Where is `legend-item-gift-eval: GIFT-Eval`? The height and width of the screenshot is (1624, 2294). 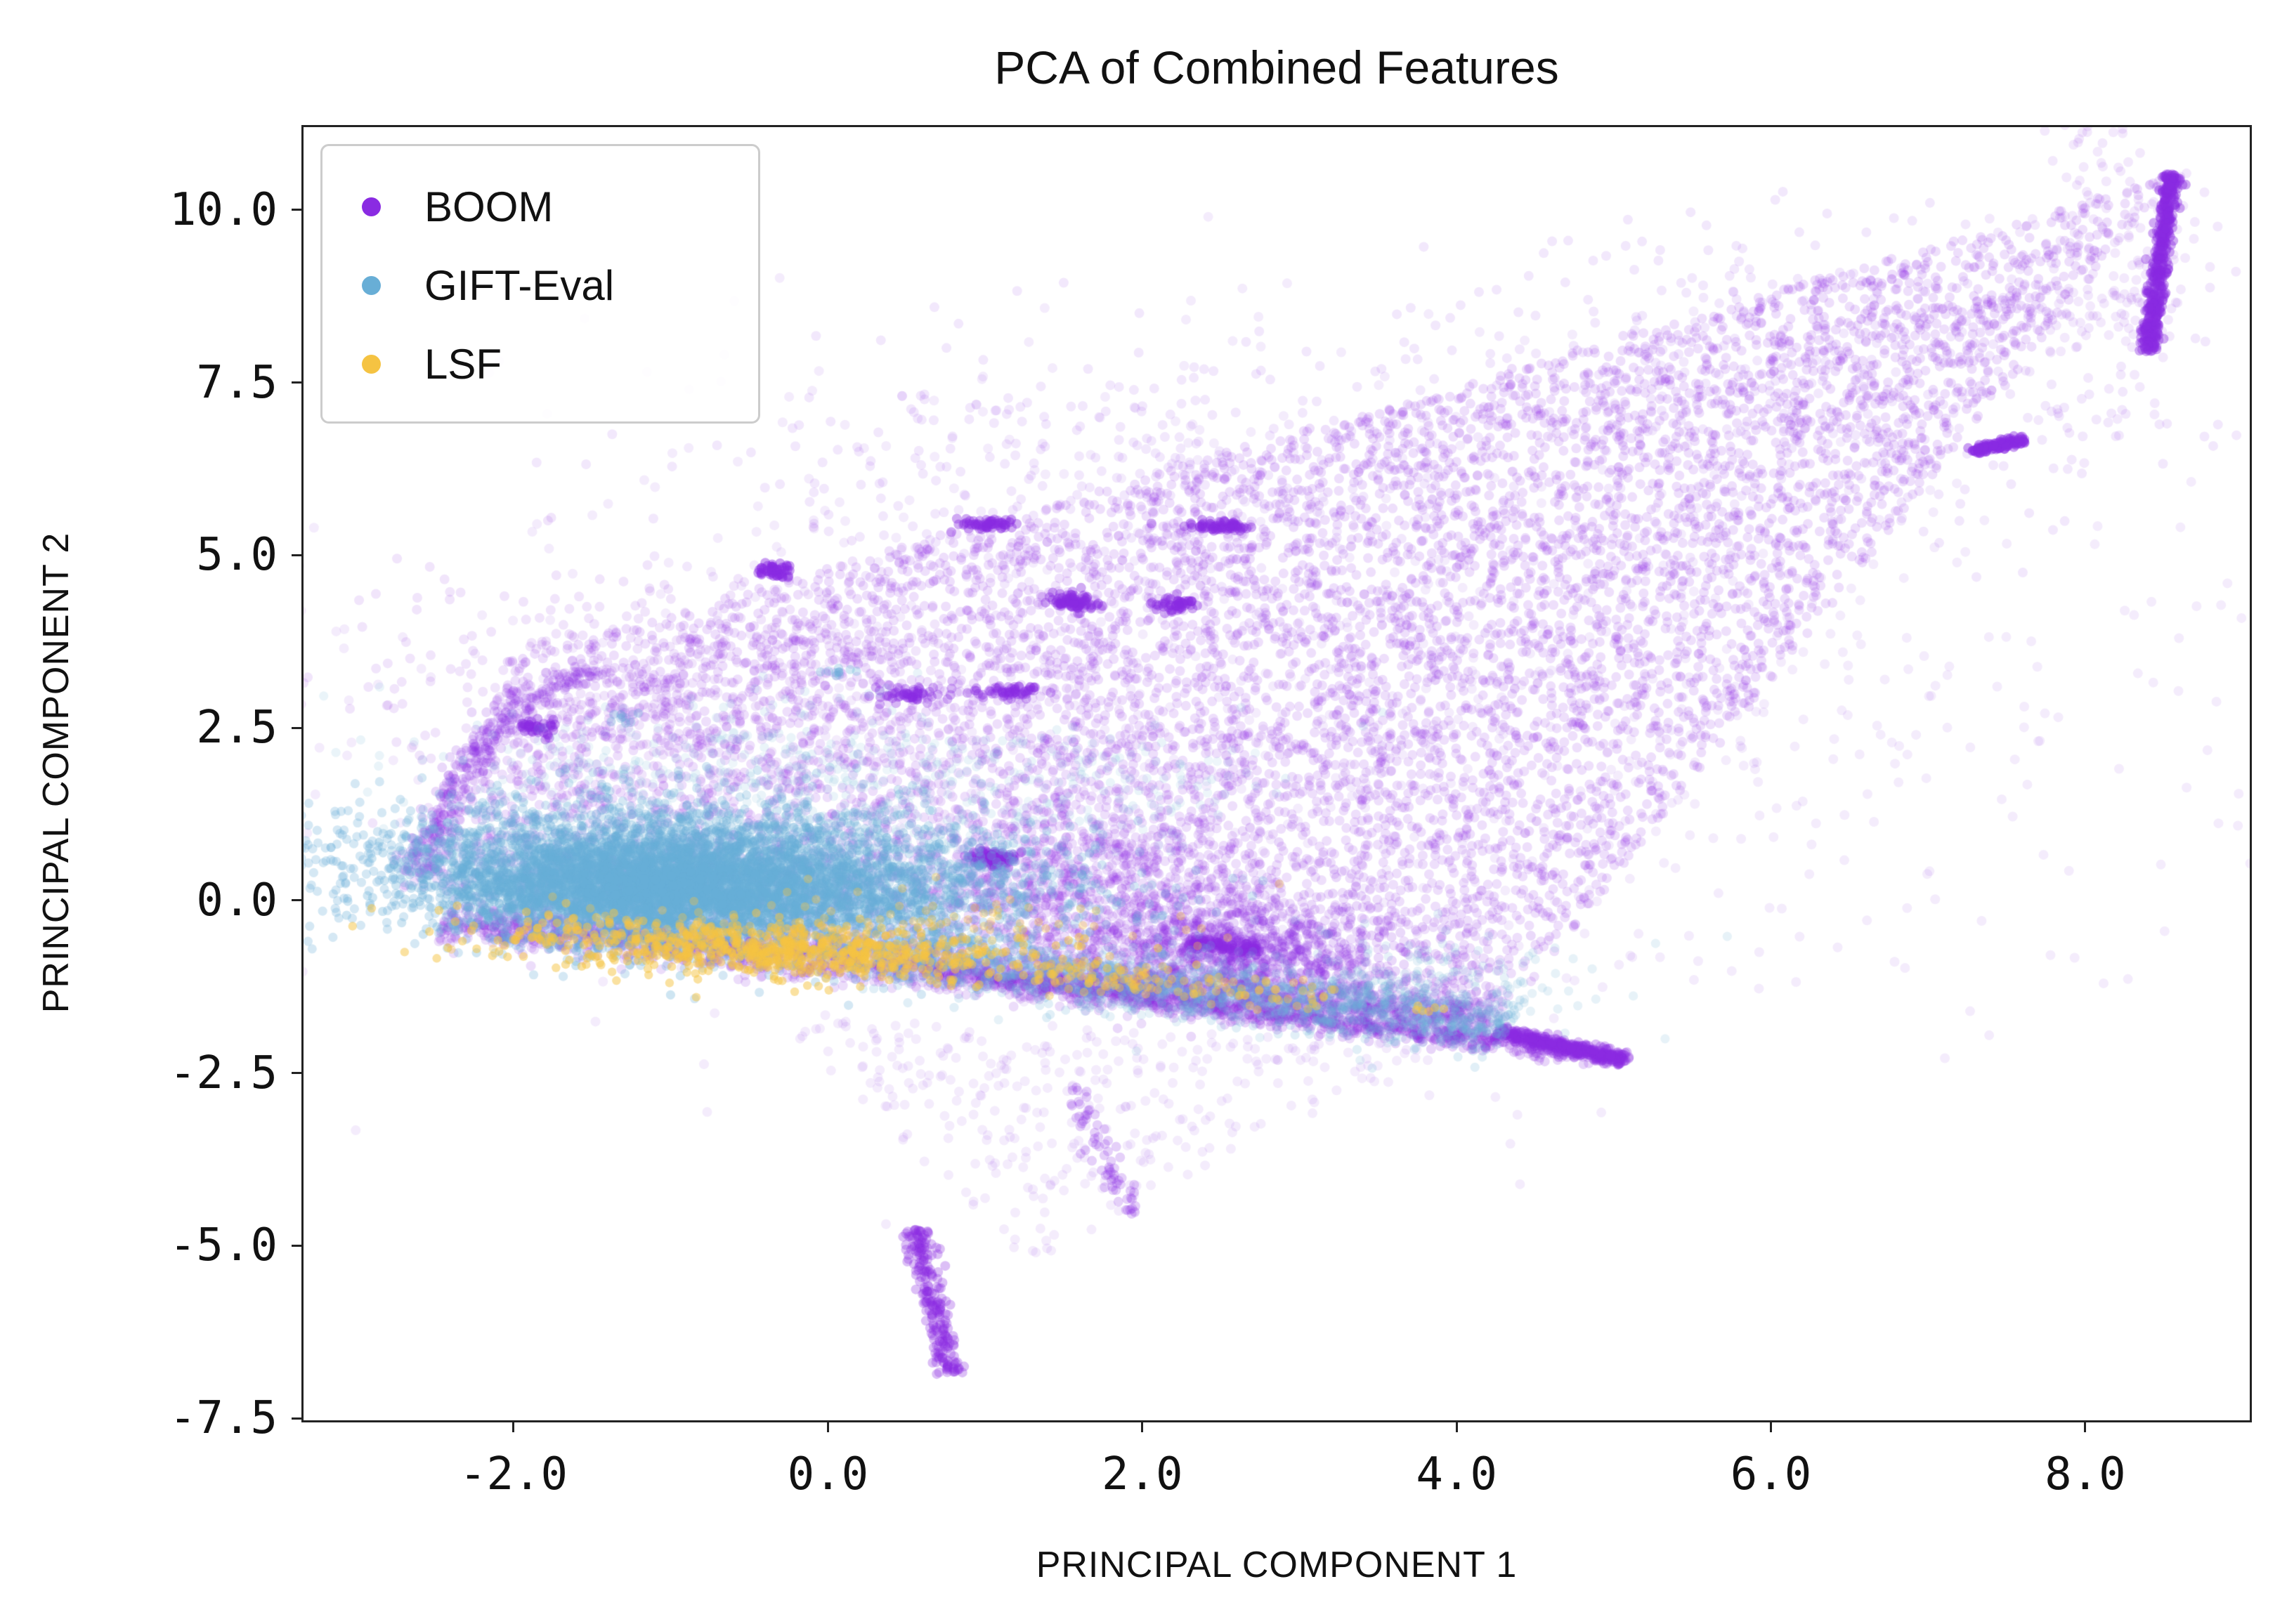
legend-item-gift-eval: GIFT-Eval is located at coordinates (540, 285).